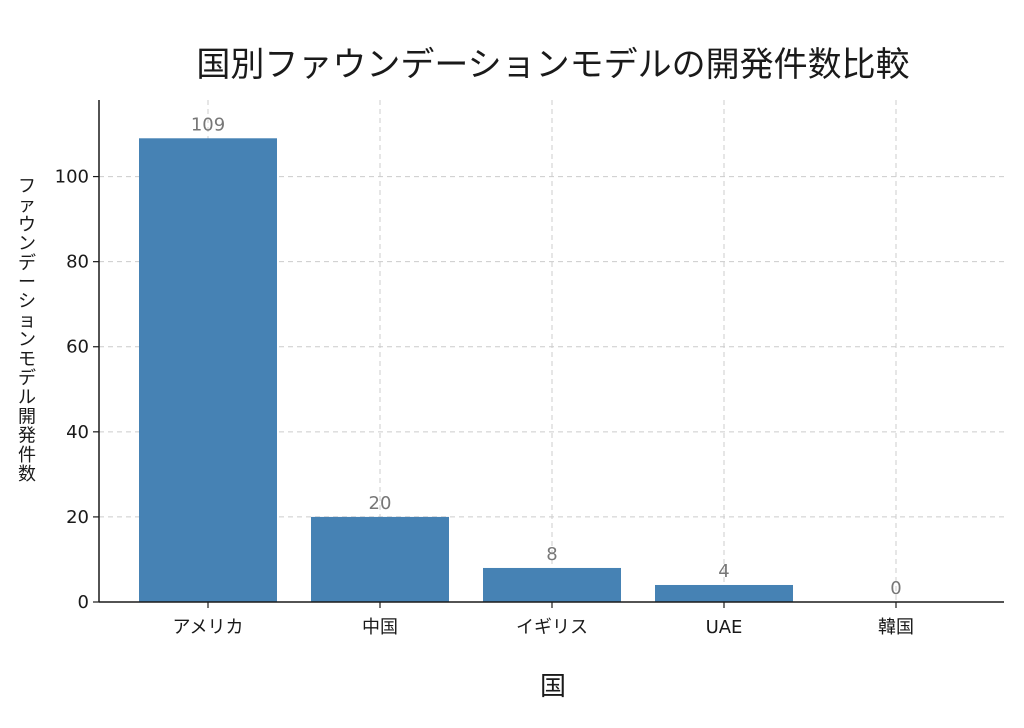  I want to click on y-tick-label: 40, so click(77, 432).